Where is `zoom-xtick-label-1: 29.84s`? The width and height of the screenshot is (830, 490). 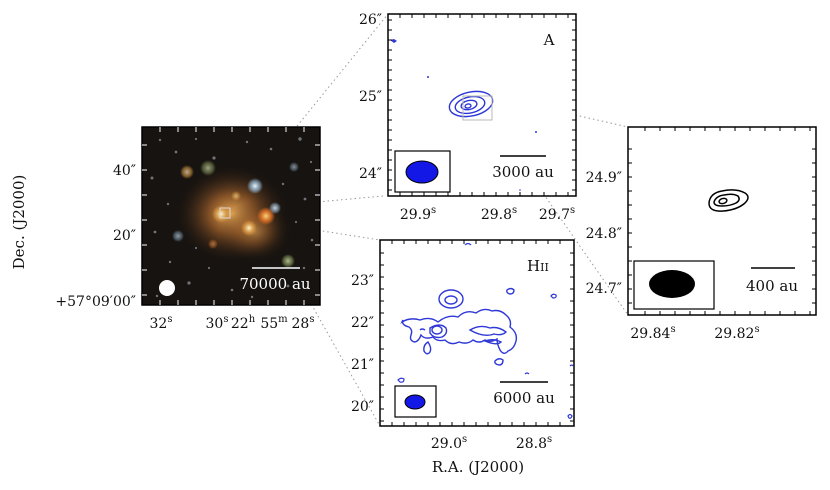
zoom-xtick-label-1: 29.84s is located at coordinates (652, 333).